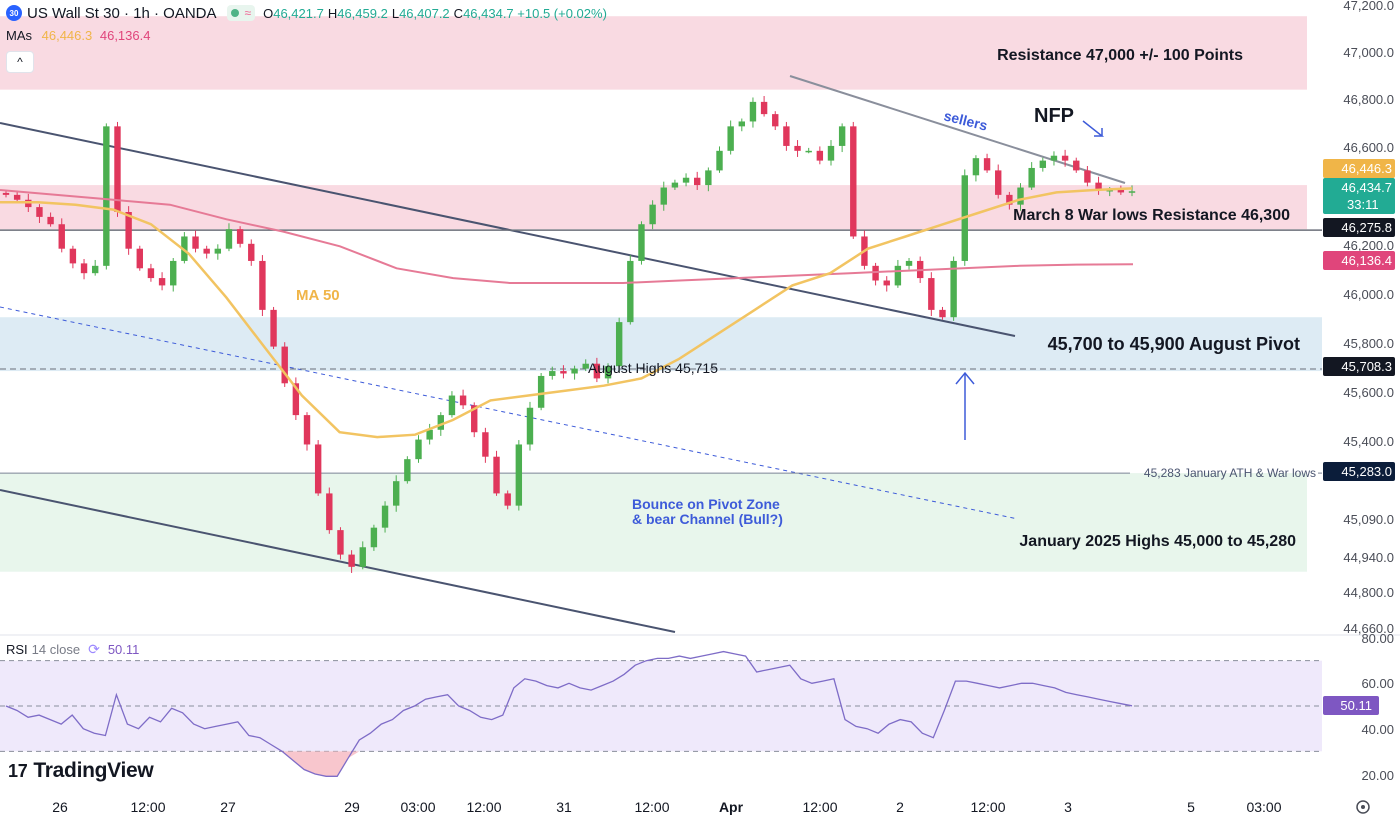 The image size is (1400, 821). Describe the element at coordinates (1366, 187) in the screenshot. I see `price-label-text: 46,434.7` at that location.